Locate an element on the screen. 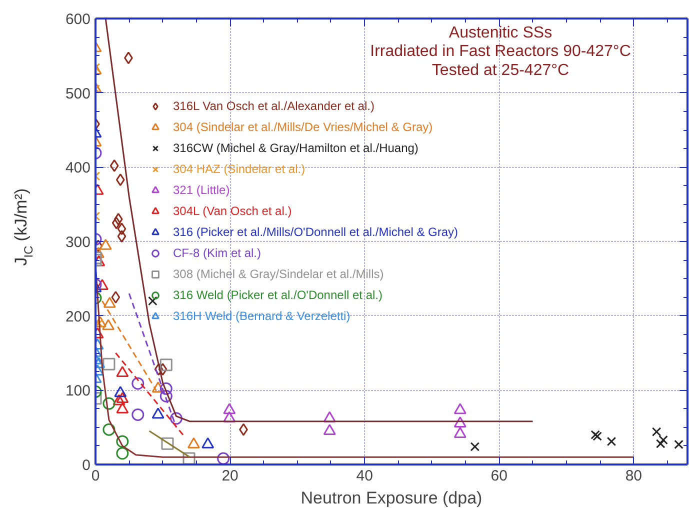 This screenshot has width=689, height=524. legend-label: 316H Weld (Bernard & Verzeletti) is located at coordinates (261, 316).